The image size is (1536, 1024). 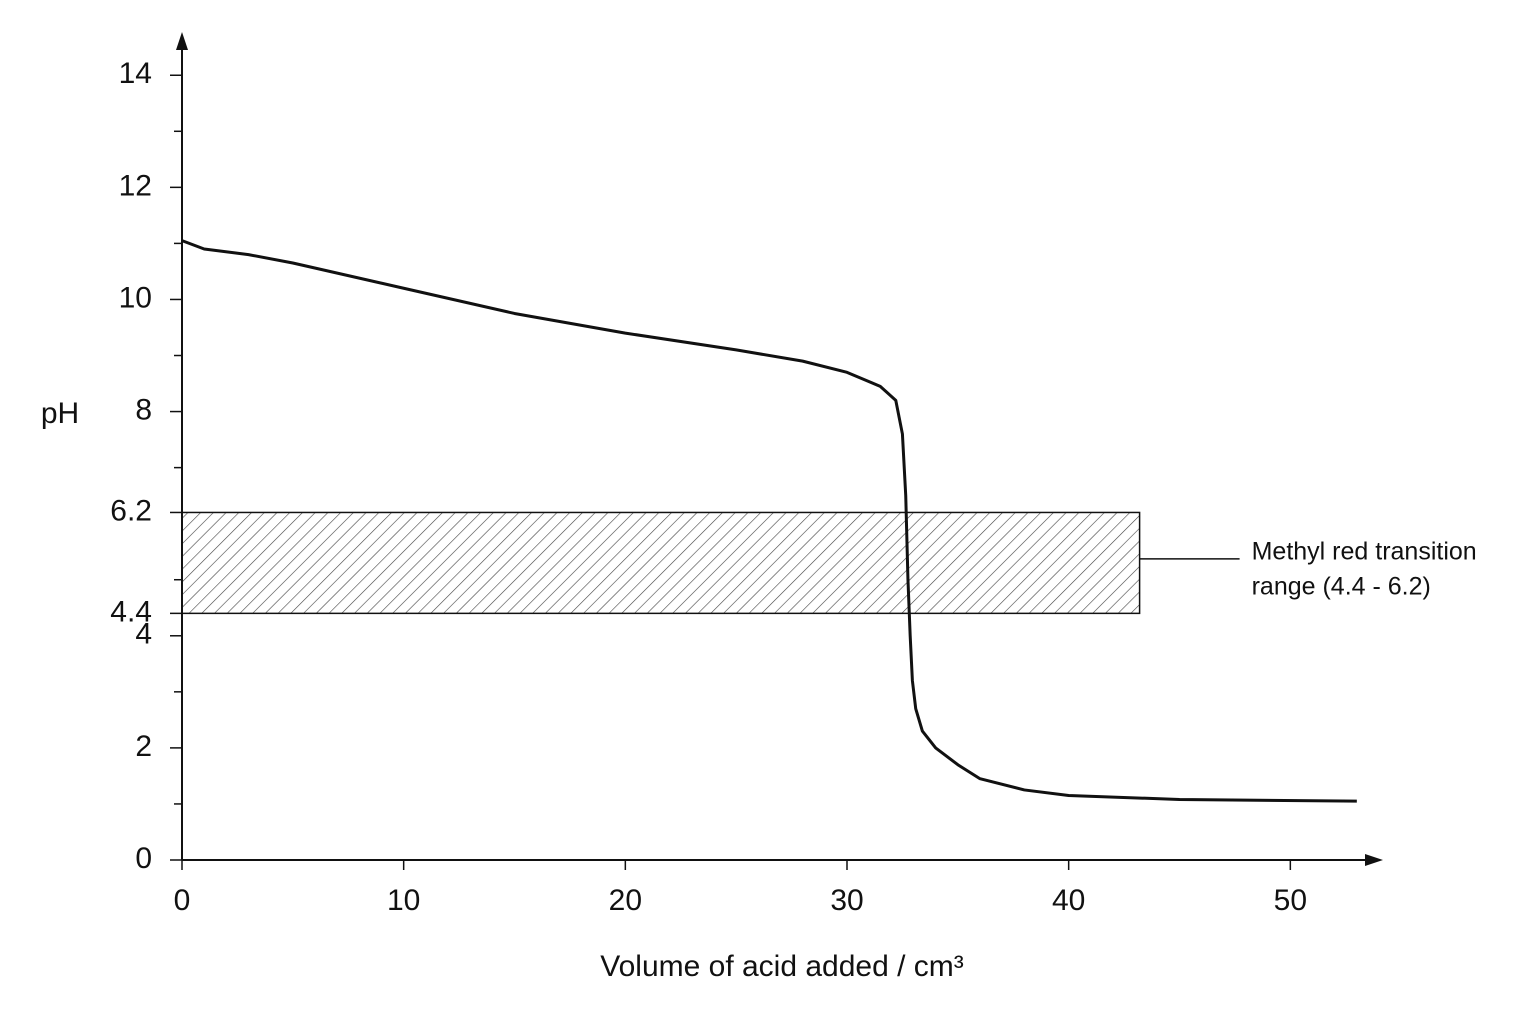 What do you see at coordinates (143, 858) in the screenshot?
I see `y-tick-label: 0` at bounding box center [143, 858].